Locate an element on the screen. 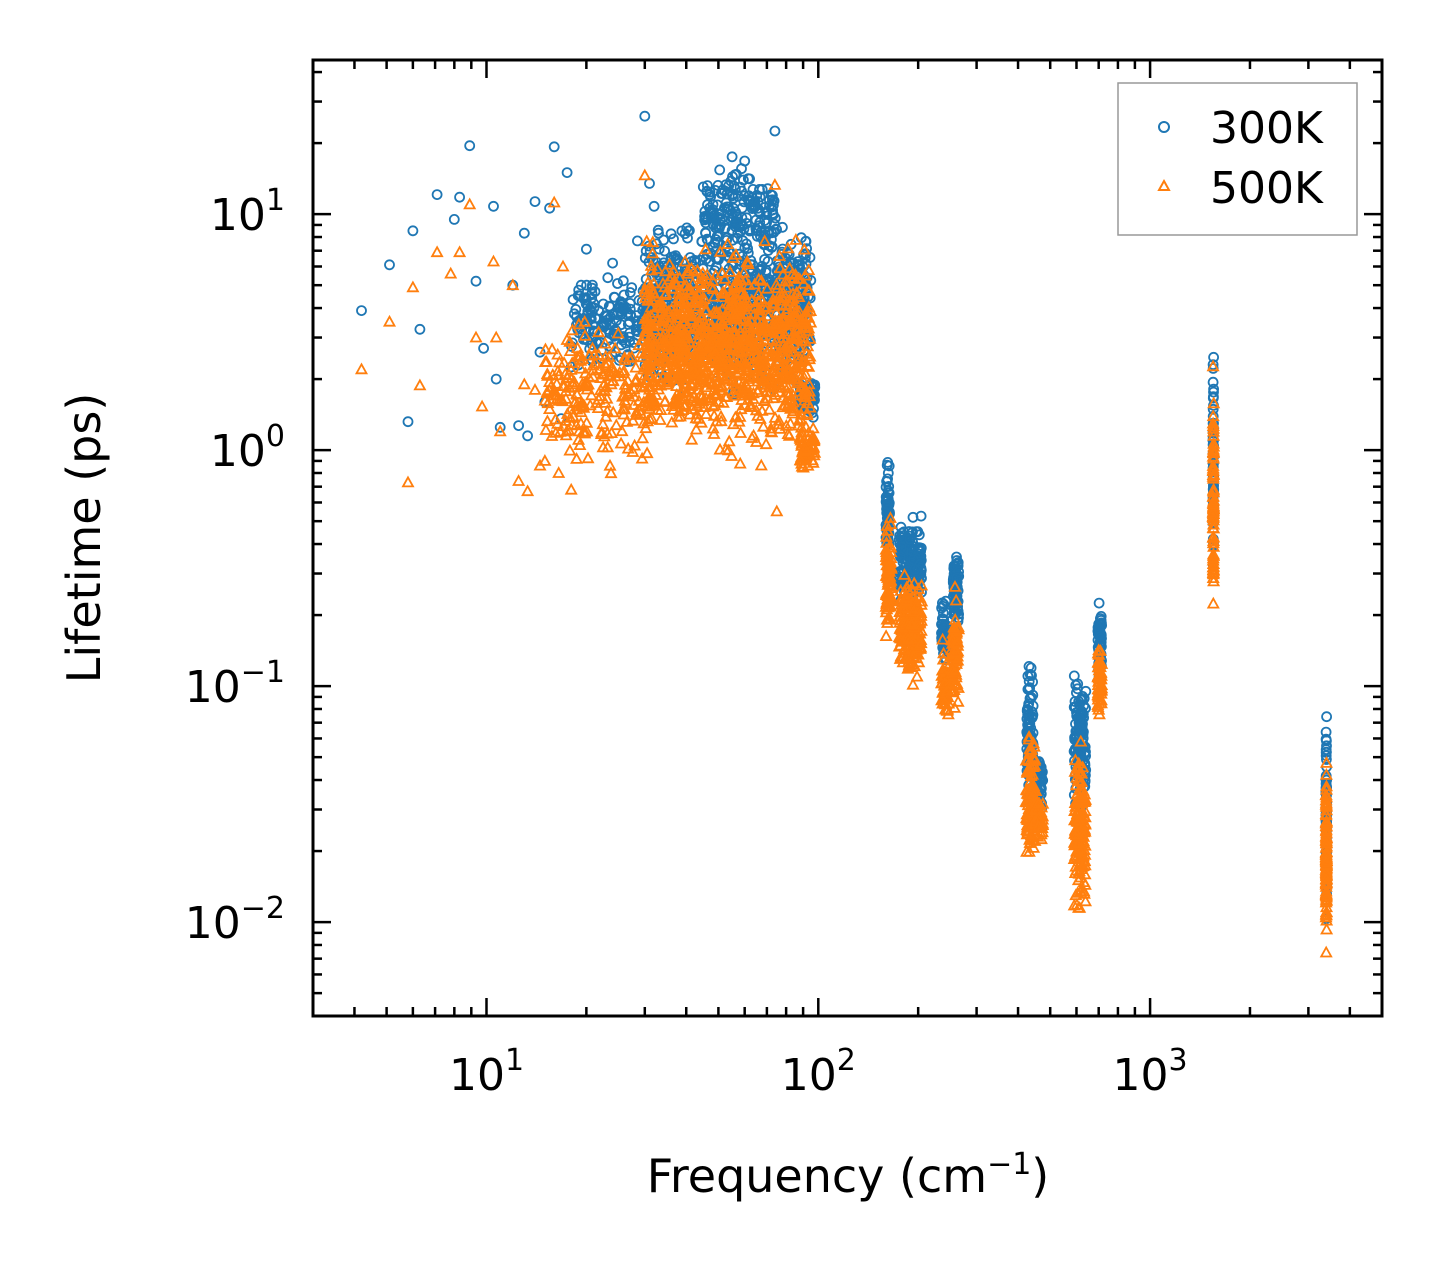  x-tick-labels: 101 102 103 is located at coordinates (818, 1072).